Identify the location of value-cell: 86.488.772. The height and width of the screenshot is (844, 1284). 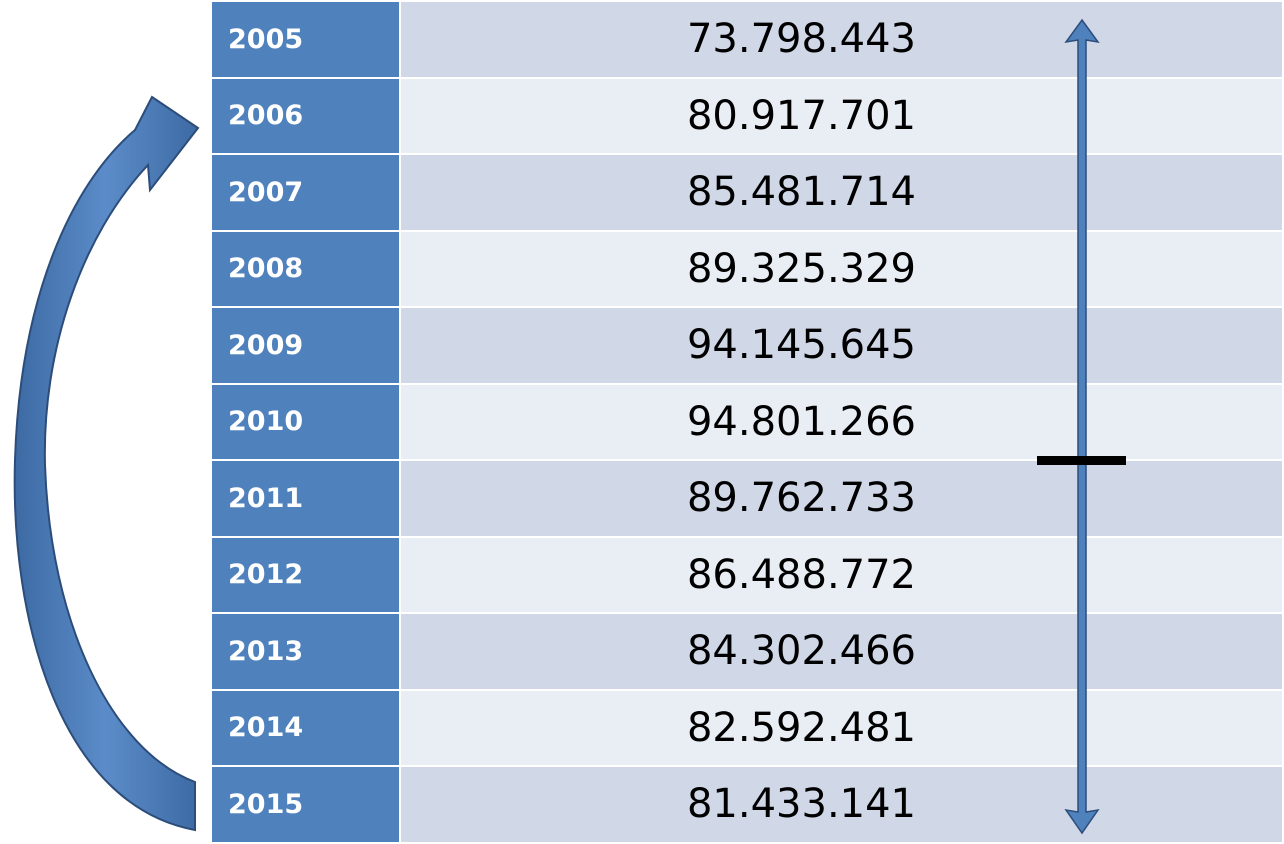
(841, 574).